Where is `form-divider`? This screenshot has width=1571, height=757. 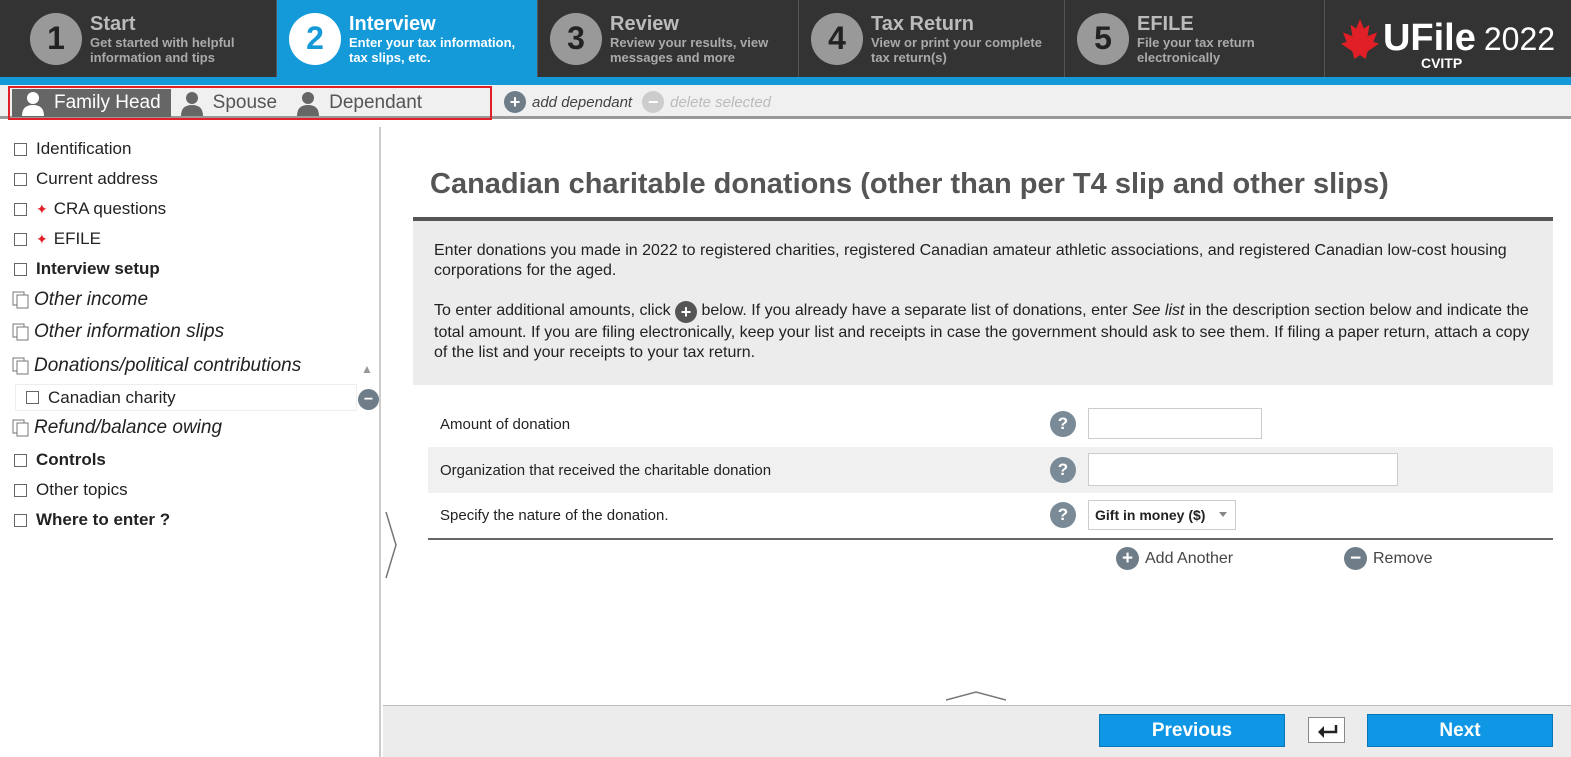 form-divider is located at coordinates (990, 539).